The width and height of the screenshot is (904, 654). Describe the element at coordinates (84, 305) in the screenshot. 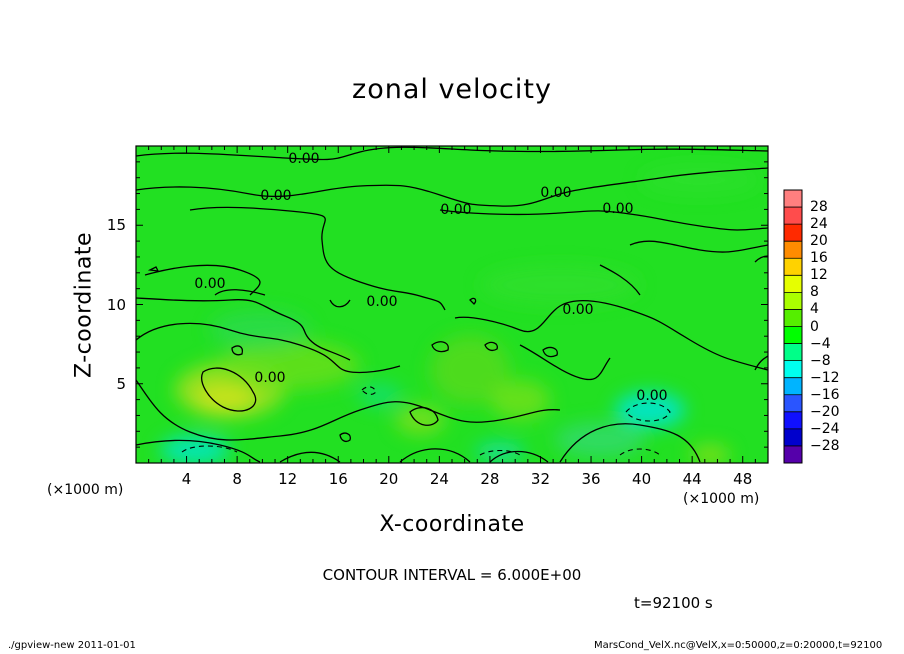

I see `y-axis-label: Z-coordinate` at that location.